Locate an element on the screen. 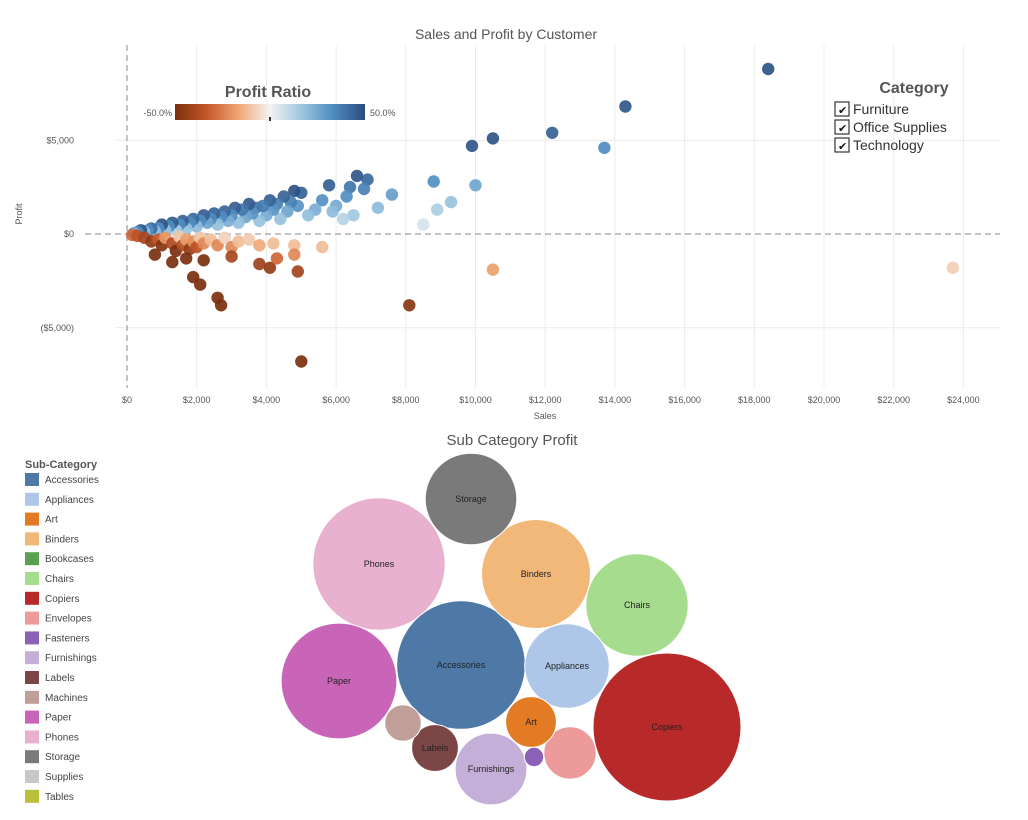 The height and width of the screenshot is (820, 1028). category-item-office-supplies: ✔ Office Supplies is located at coordinates (890, 127).